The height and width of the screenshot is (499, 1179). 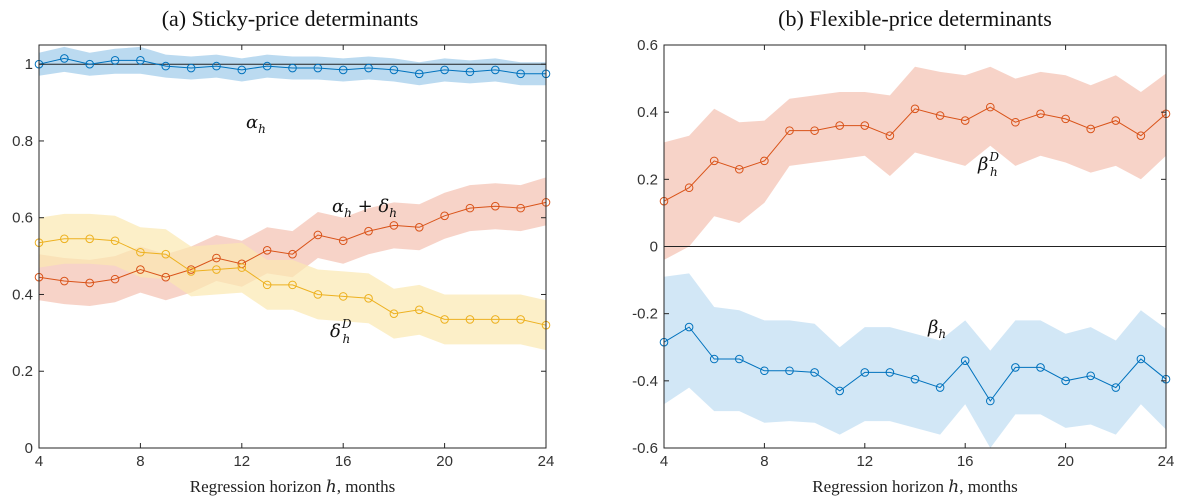 What do you see at coordinates (915, 18) in the screenshot?
I see `chart-title: (b) Flexible-price determinants` at bounding box center [915, 18].